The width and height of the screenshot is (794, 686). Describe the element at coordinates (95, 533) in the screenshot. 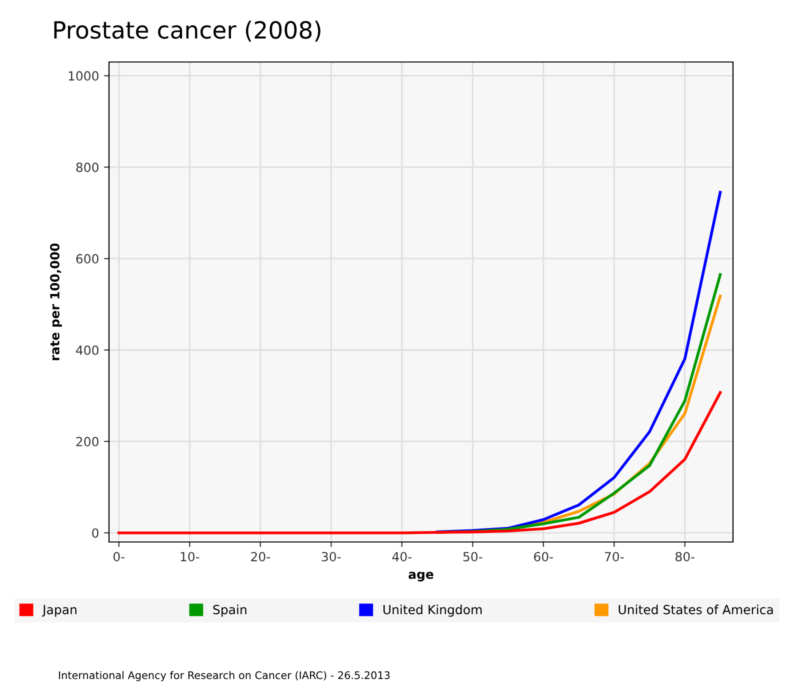

I see `y-tick-label: 0` at that location.